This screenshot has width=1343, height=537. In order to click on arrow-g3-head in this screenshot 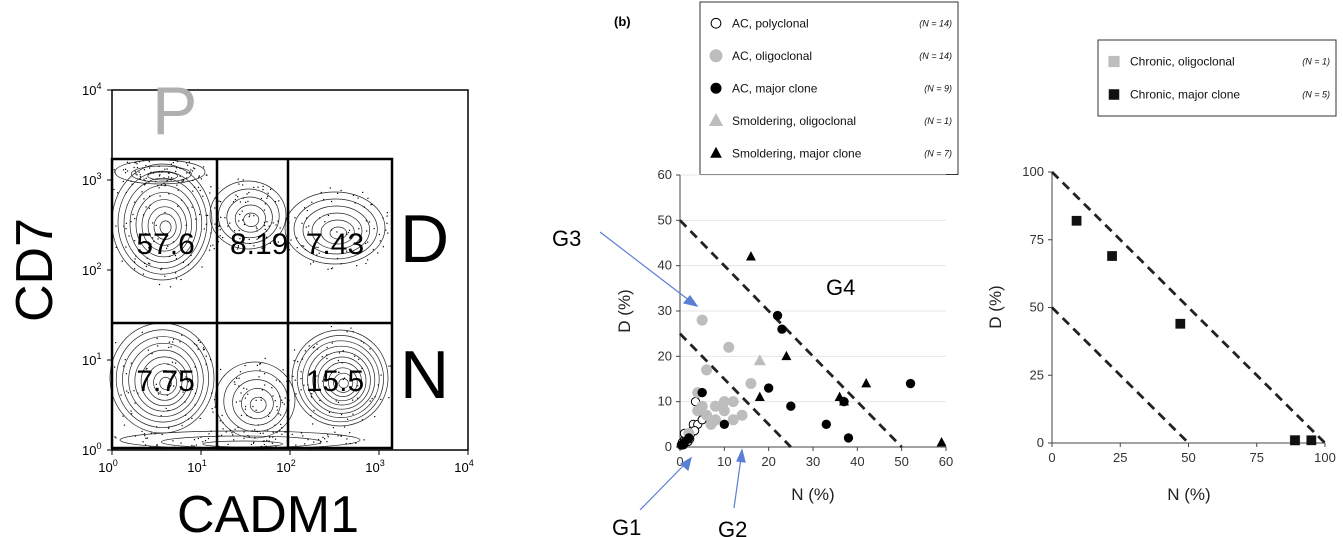, I will do `click(690, 301)`.